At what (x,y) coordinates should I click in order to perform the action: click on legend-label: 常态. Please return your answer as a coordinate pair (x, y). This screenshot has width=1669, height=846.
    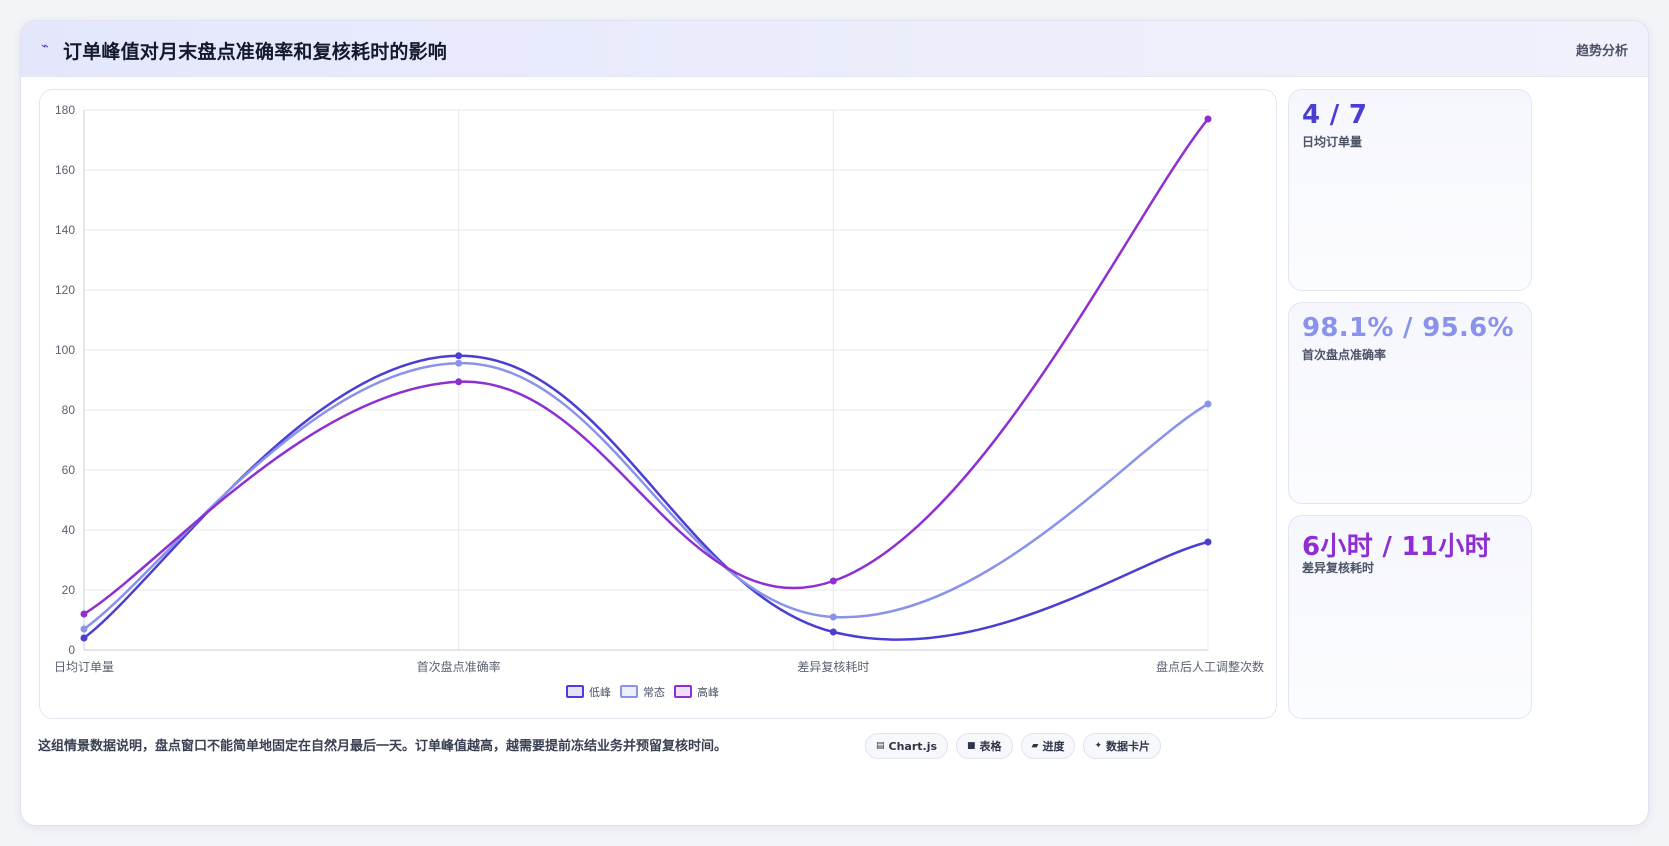
    Looking at the image, I should click on (654, 692).